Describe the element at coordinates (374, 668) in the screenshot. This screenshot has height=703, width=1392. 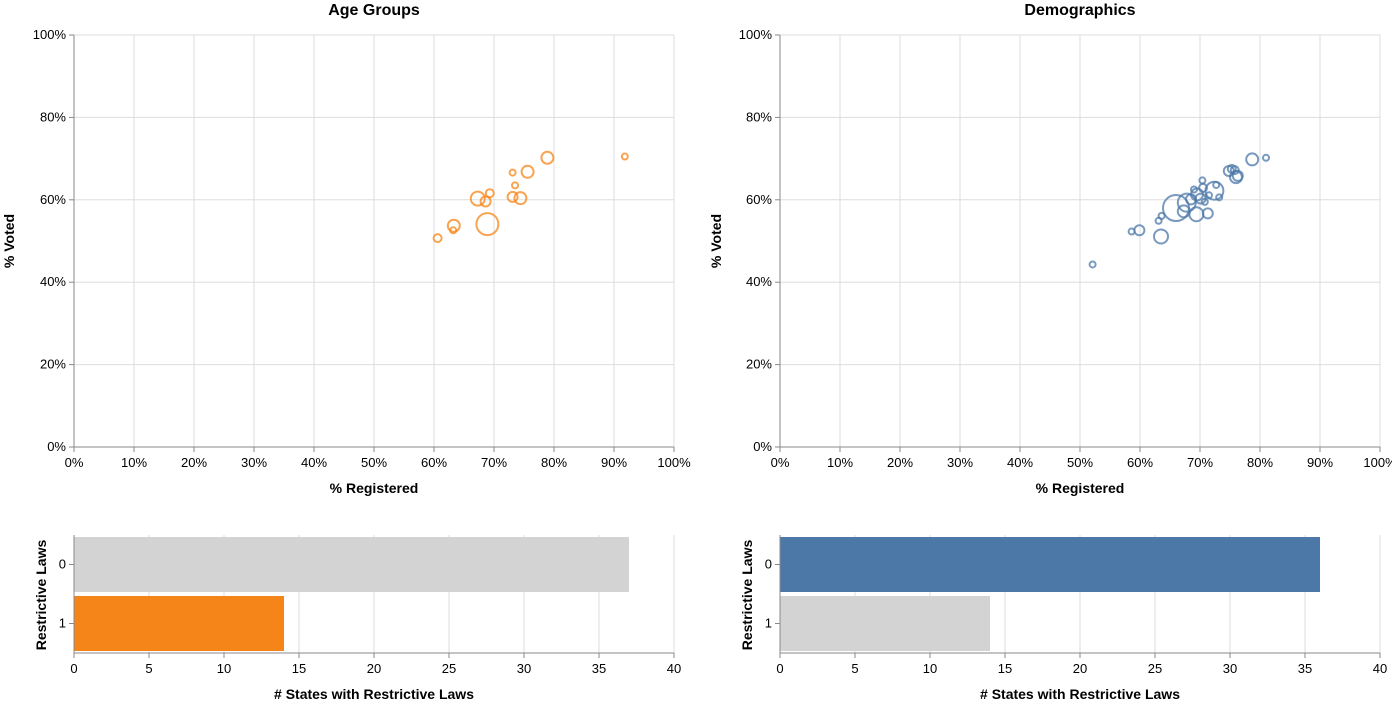
I see `x-tick-label: 20` at that location.